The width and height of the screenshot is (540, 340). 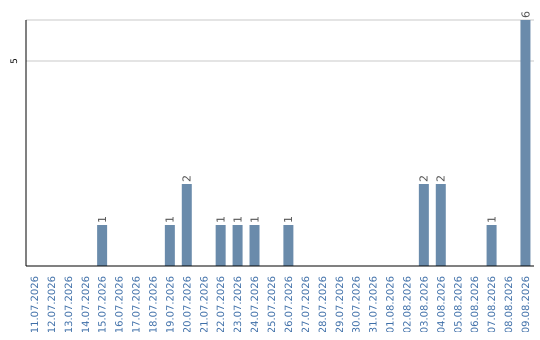 I want to click on y-tick-label: 5, so click(x=15, y=61).